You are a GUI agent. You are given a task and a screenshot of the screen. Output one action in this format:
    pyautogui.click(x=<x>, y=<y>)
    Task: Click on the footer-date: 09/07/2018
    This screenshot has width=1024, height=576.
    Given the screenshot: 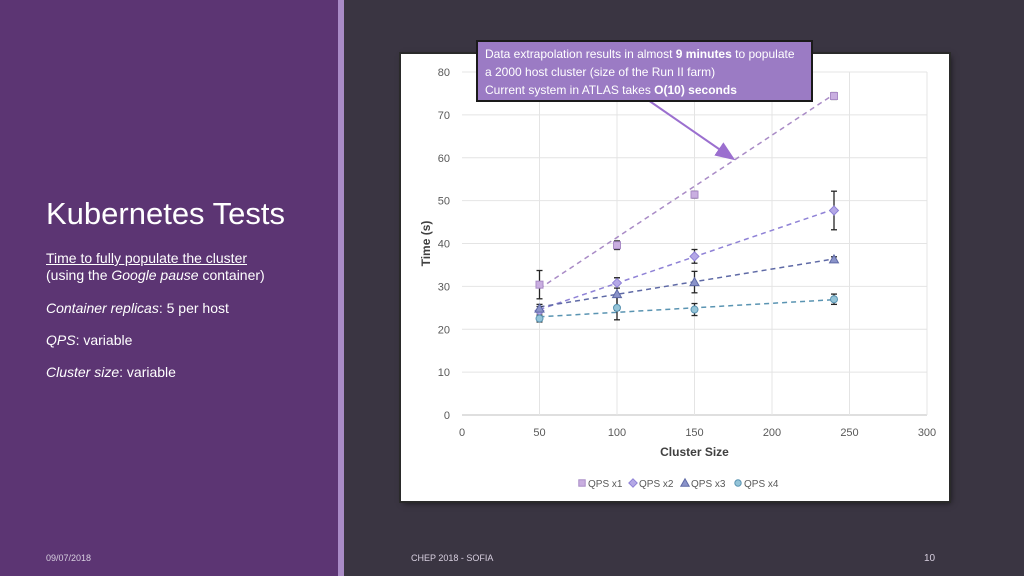 What is the action you would take?
    pyautogui.click(x=69, y=558)
    